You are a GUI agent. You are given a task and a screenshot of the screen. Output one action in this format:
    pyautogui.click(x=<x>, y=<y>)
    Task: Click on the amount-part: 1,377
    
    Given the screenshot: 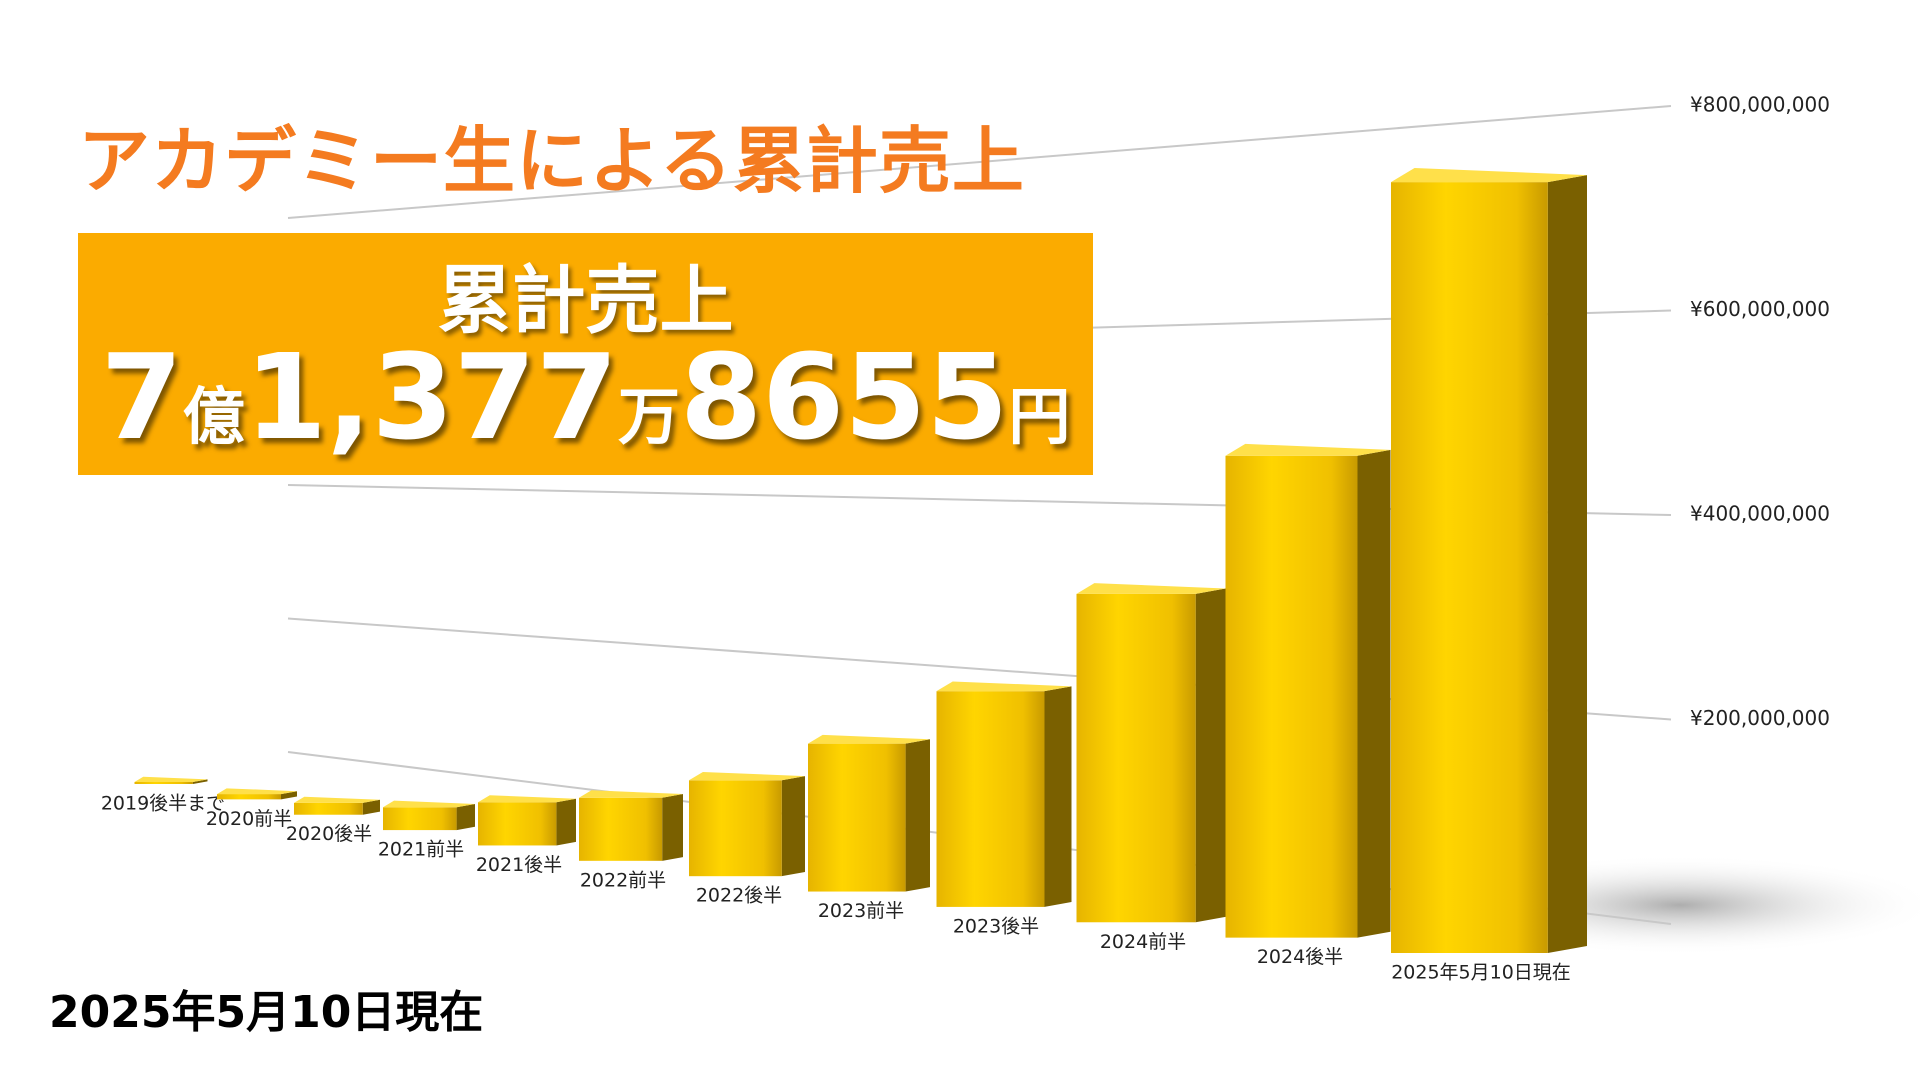 What is the action you would take?
    pyautogui.click(x=431, y=397)
    